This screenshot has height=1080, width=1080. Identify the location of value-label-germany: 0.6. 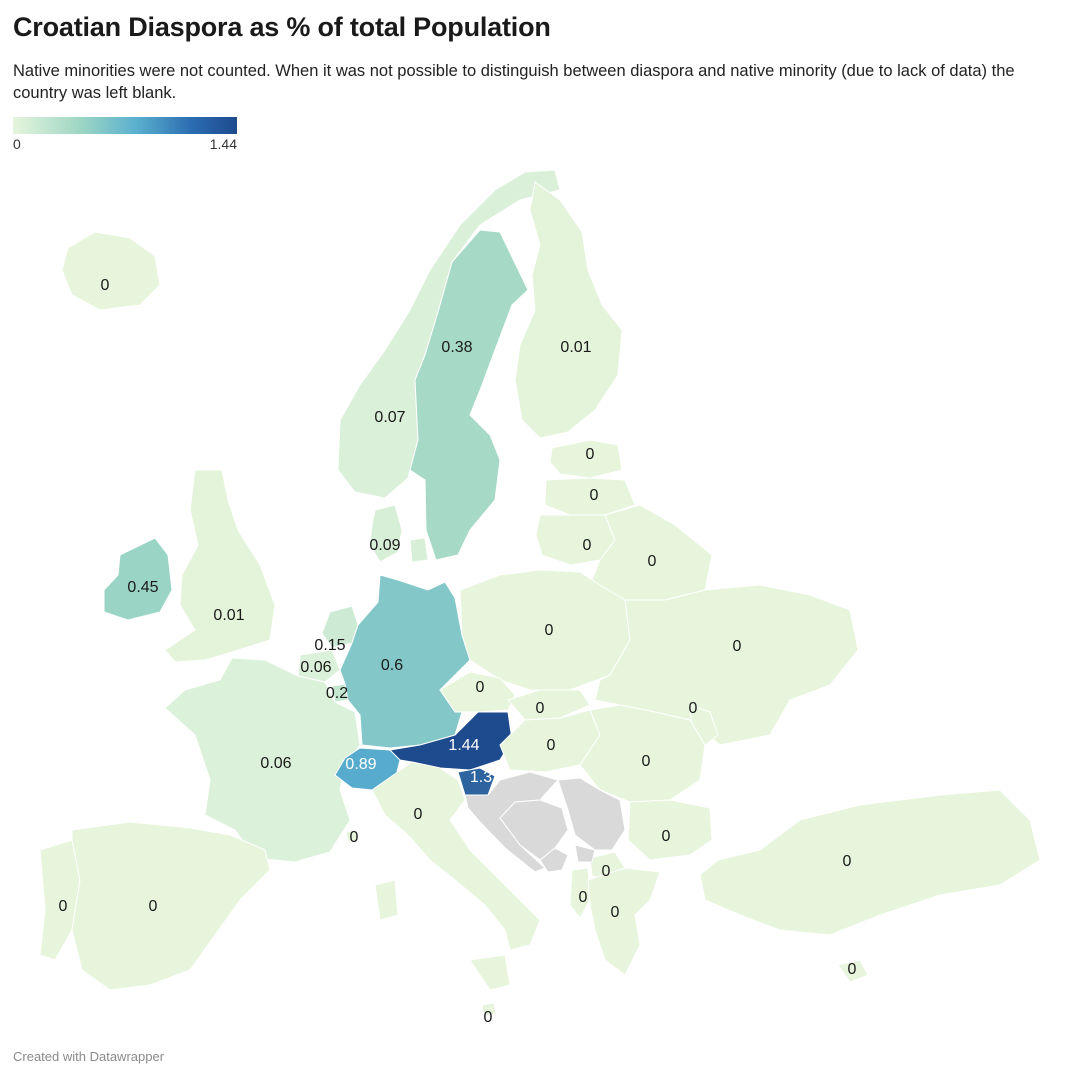
(392, 665).